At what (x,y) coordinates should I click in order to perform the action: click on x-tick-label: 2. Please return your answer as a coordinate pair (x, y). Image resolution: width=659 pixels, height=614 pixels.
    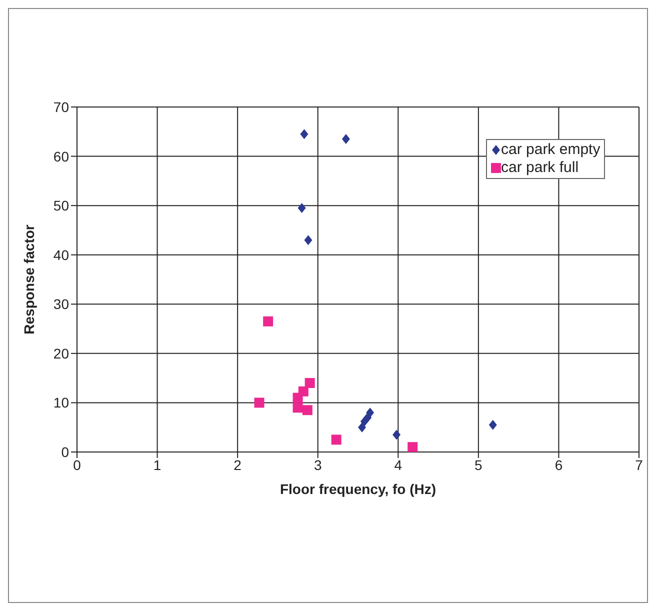
    Looking at the image, I should click on (238, 464).